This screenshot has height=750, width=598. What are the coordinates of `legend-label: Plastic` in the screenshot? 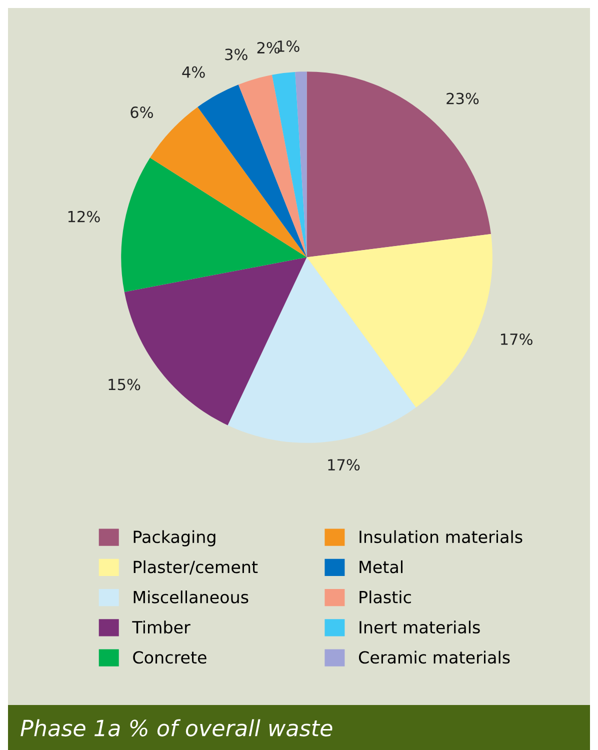 It's located at (385, 597).